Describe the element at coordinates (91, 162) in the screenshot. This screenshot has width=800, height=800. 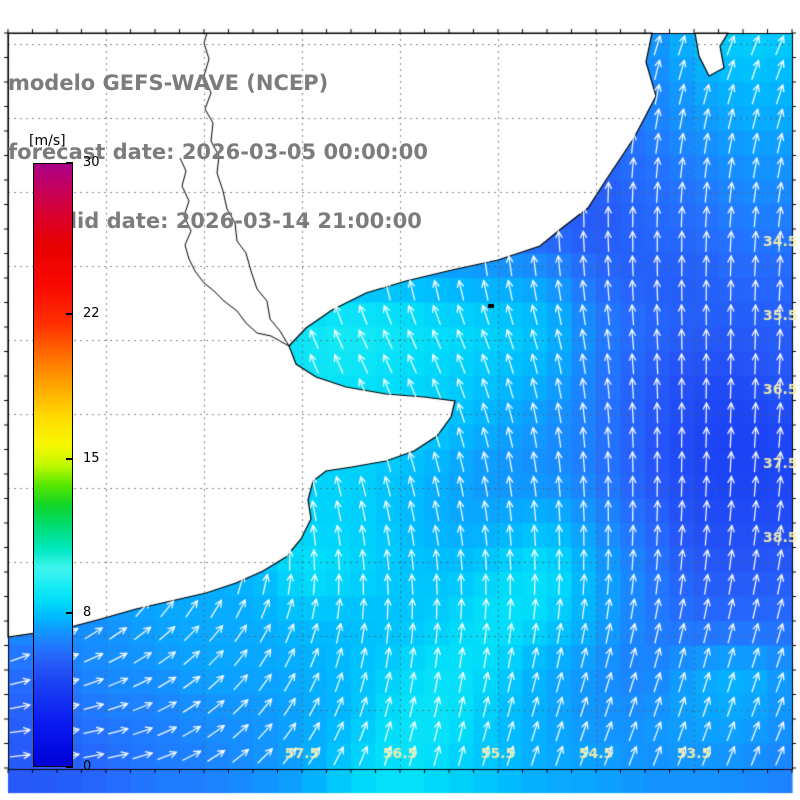
I see `colorbar-tick-label: 30` at that location.